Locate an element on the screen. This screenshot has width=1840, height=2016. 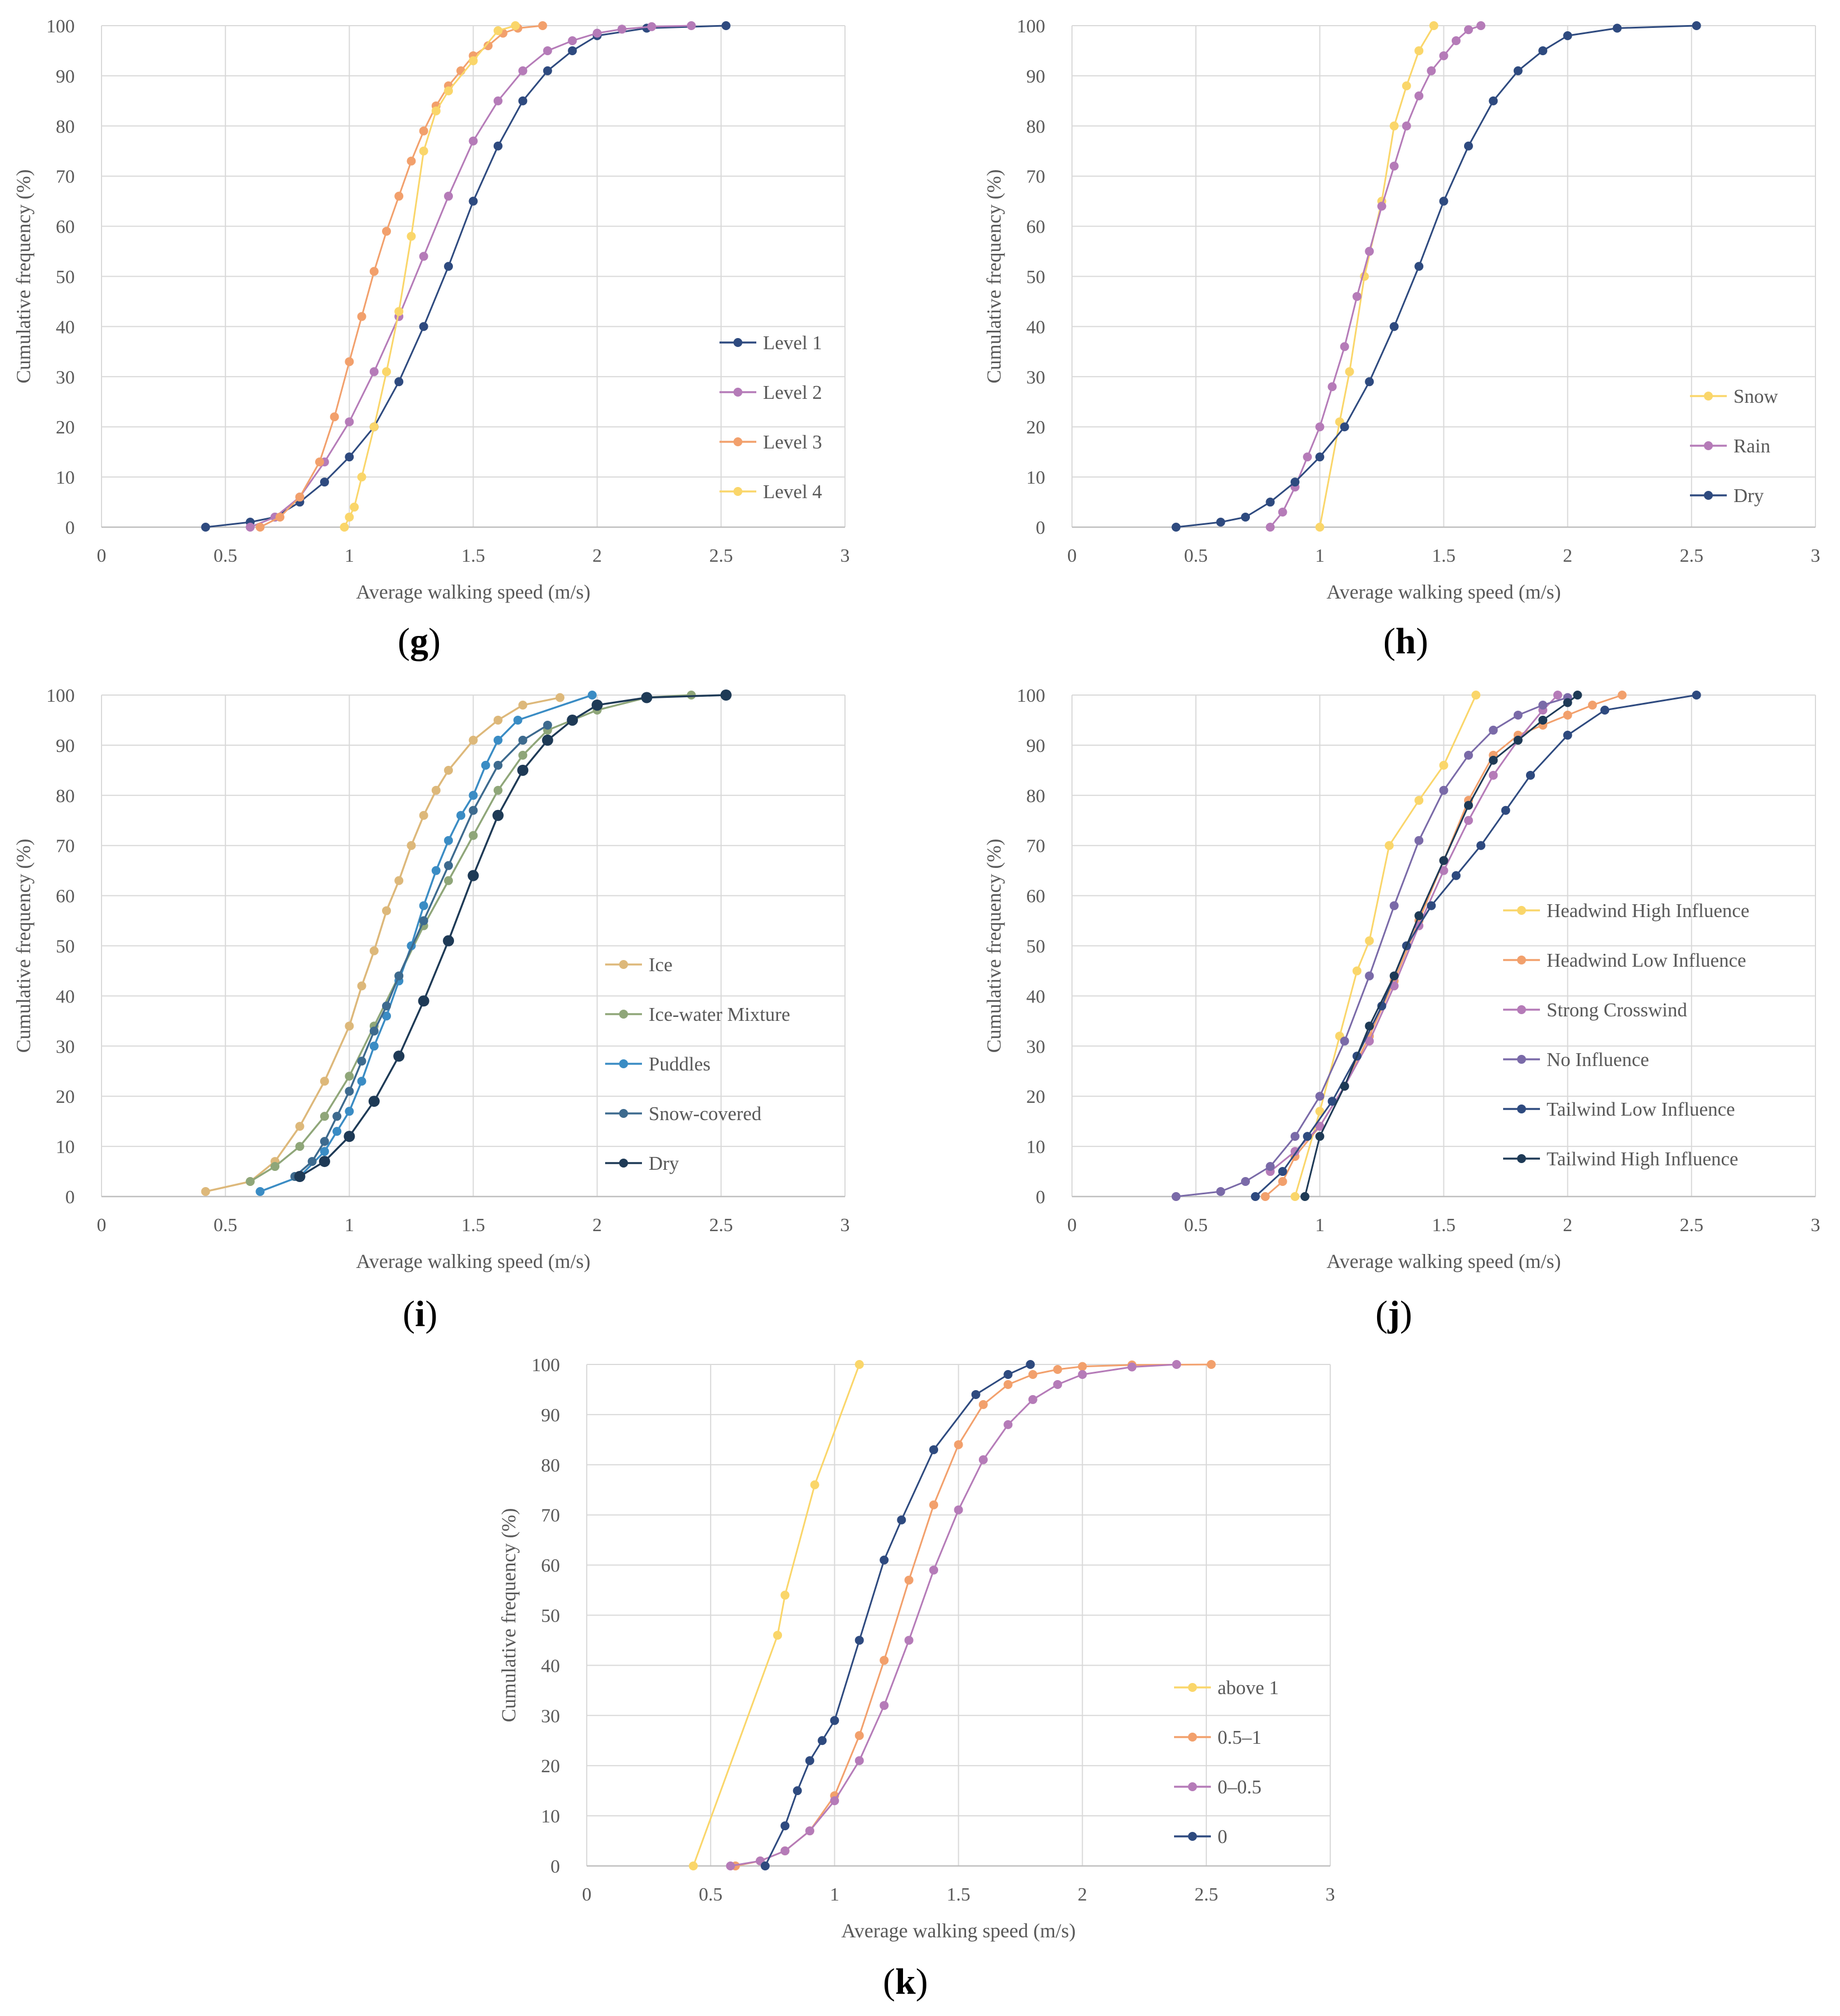
series-puddles is located at coordinates (426, 944).